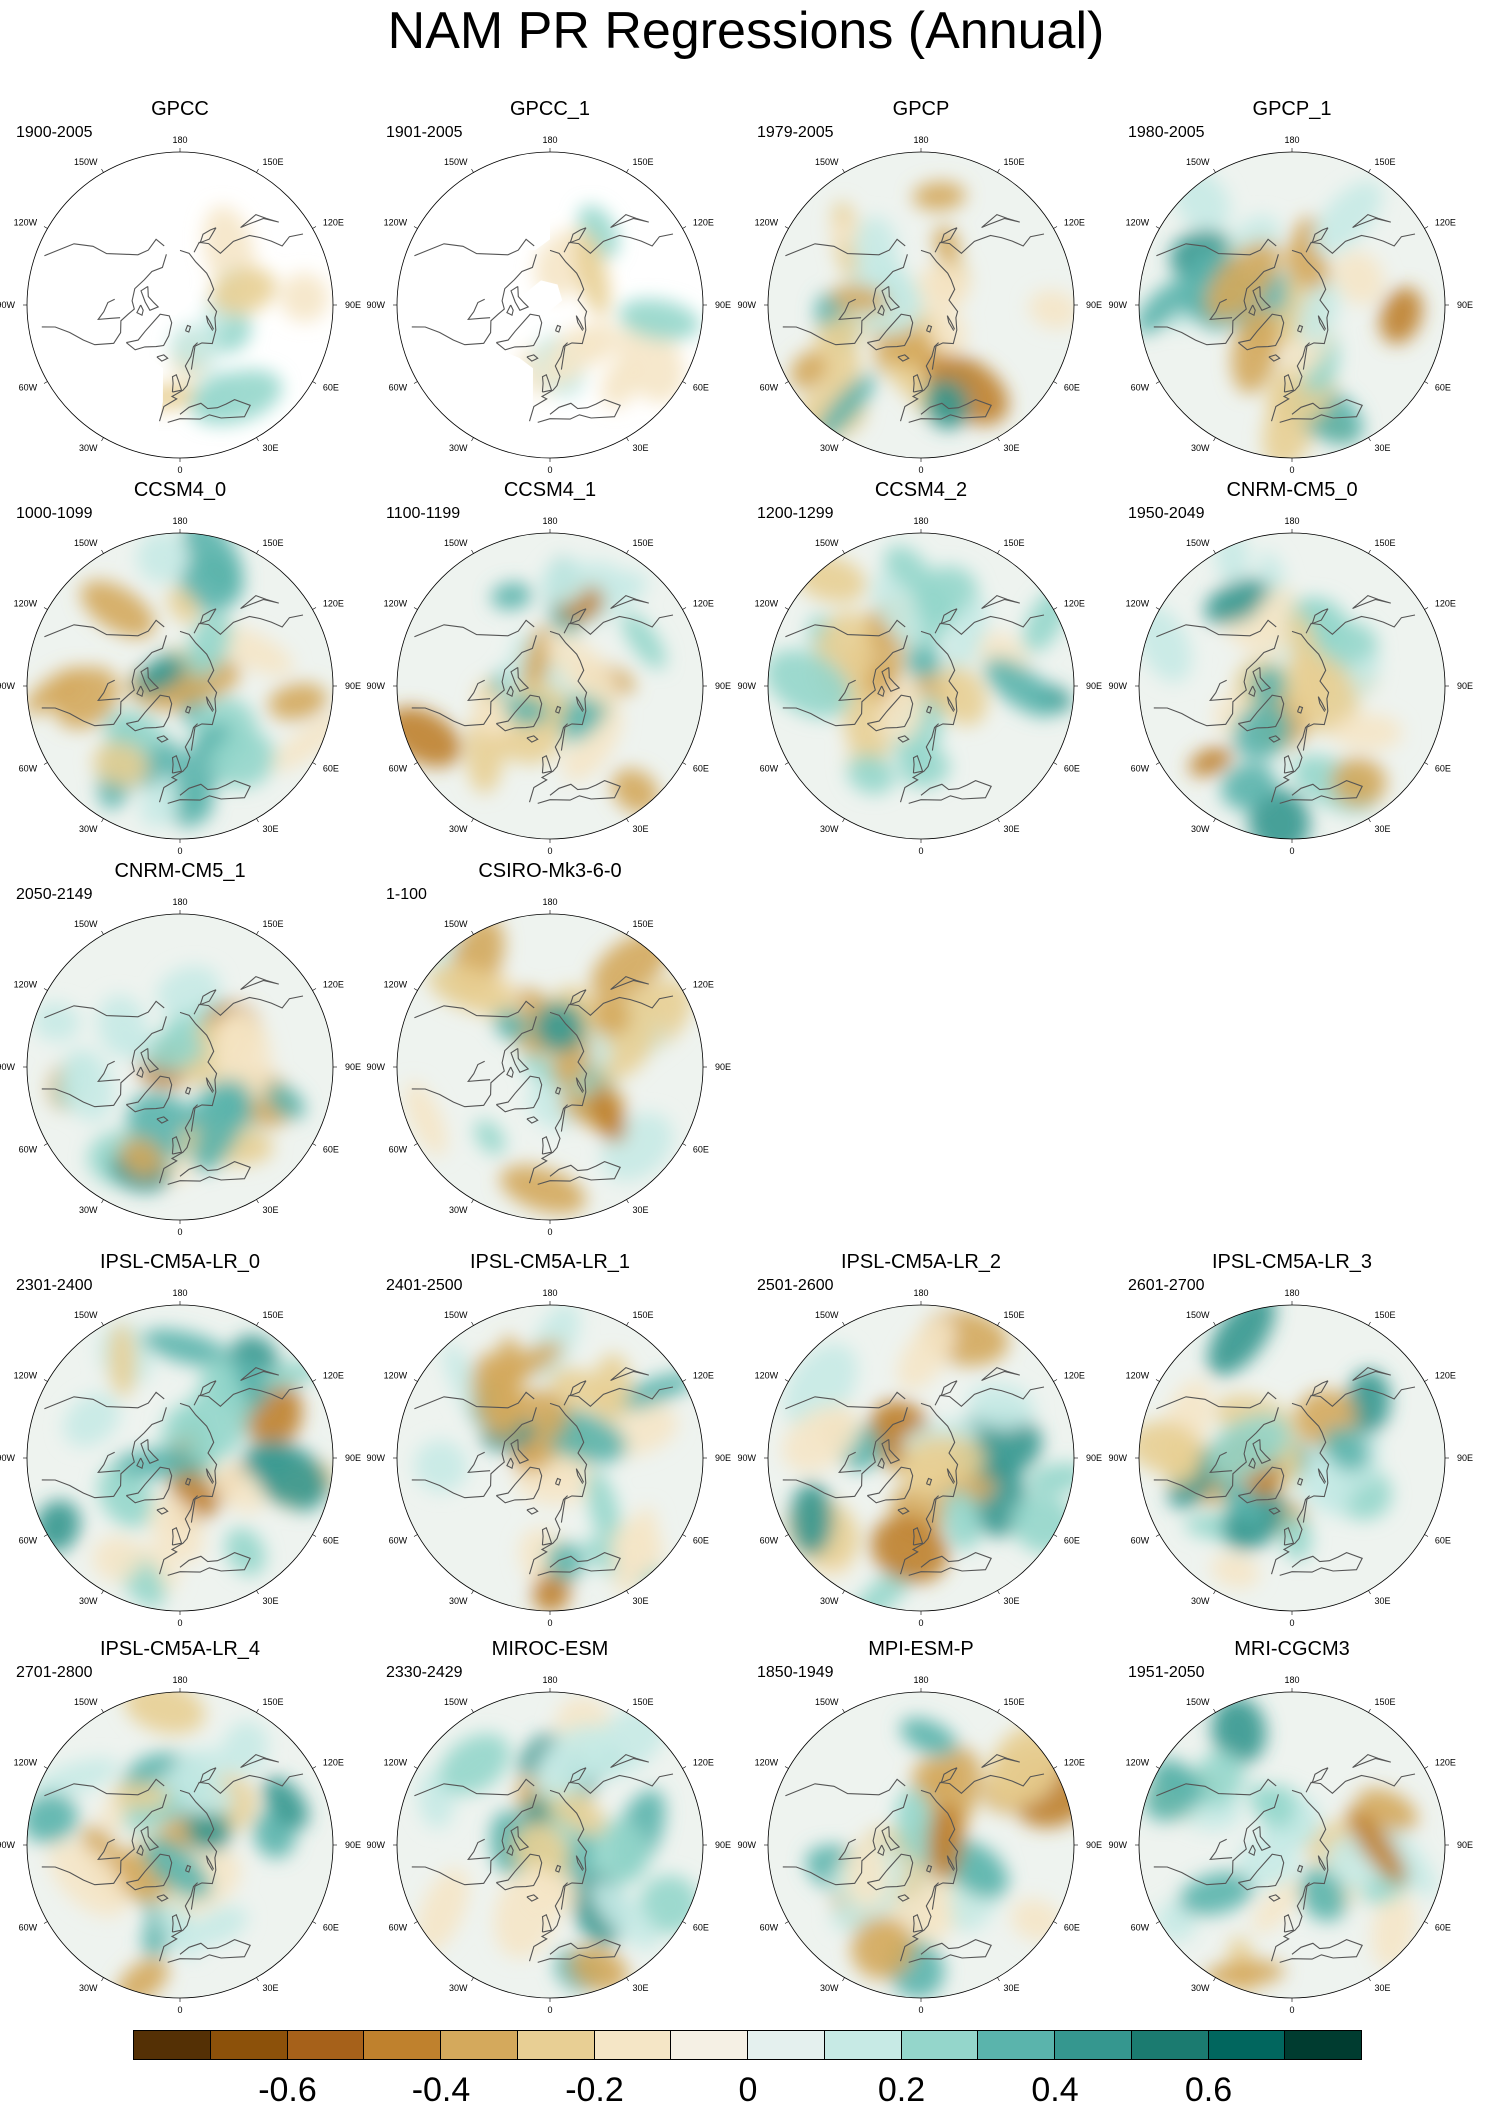  I want to click on panel-title: CNRM-CM5_0, so click(1292, 490).